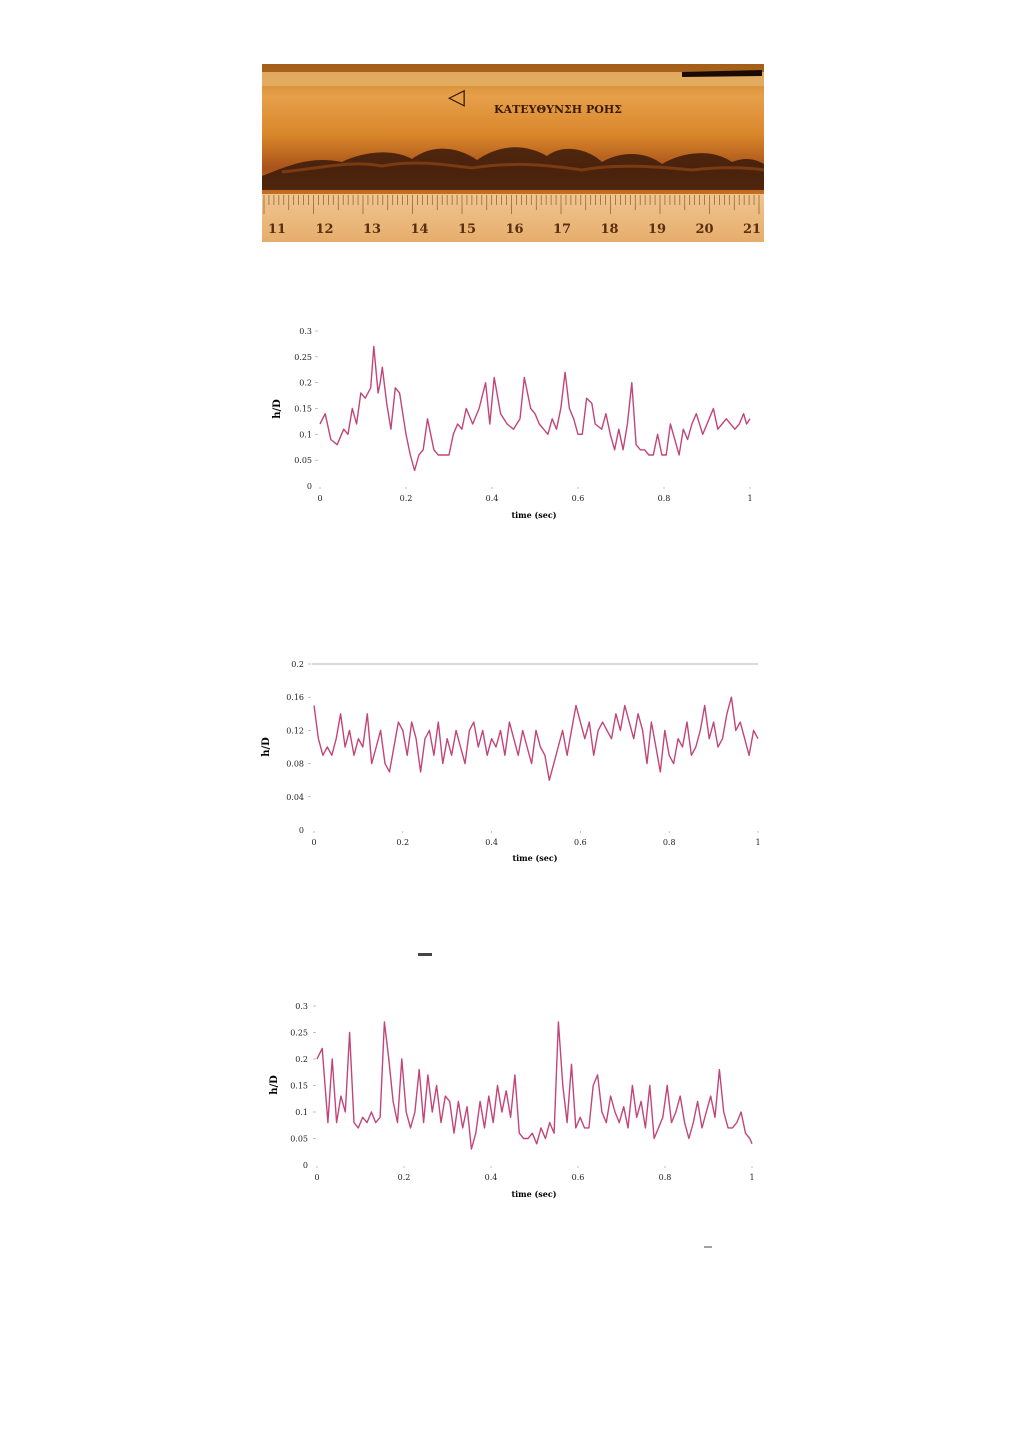  What do you see at coordinates (324, 229) in the screenshot?
I see `ruler-number: 12` at bounding box center [324, 229].